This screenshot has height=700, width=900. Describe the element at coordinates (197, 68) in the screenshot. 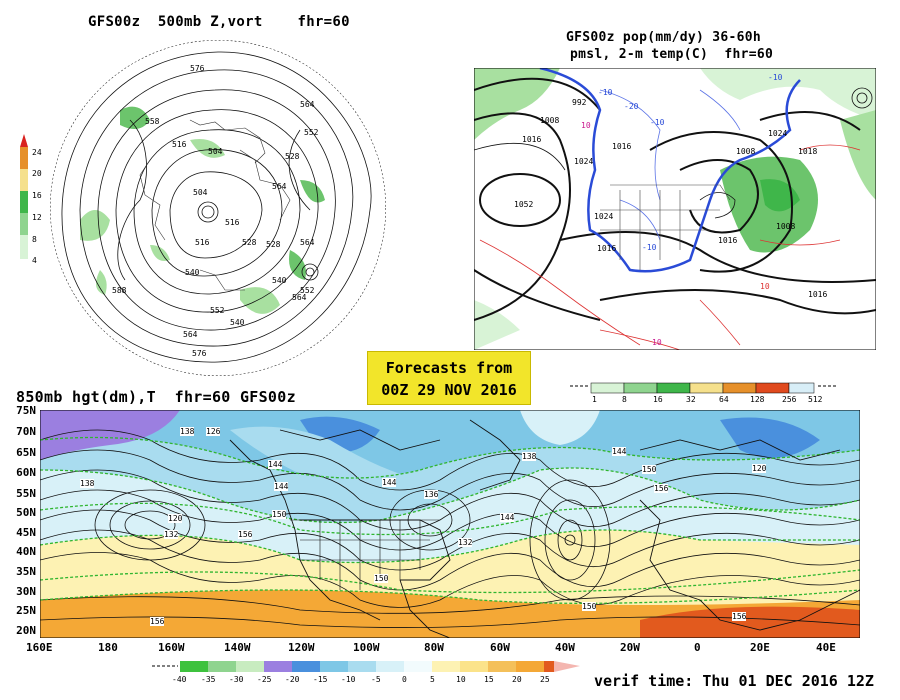

I see `contour-label: 576` at that location.